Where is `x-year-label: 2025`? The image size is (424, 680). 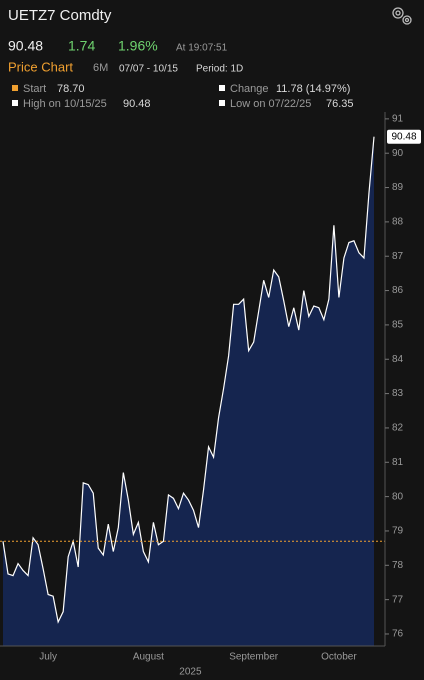
x-year-label: 2025 is located at coordinates (190, 672).